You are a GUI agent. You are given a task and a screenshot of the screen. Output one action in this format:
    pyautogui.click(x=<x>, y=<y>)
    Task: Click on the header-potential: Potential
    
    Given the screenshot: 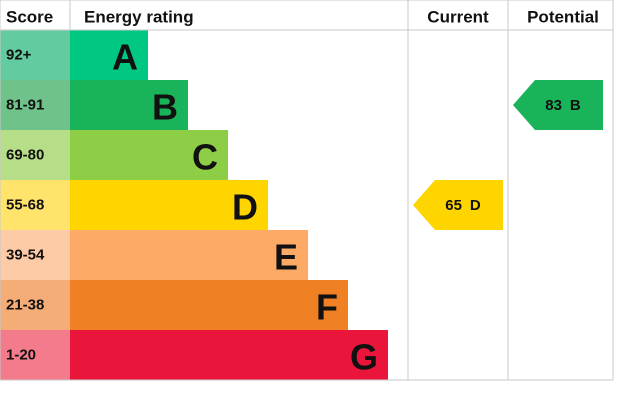 What is the action you would take?
    pyautogui.click(x=563, y=17)
    